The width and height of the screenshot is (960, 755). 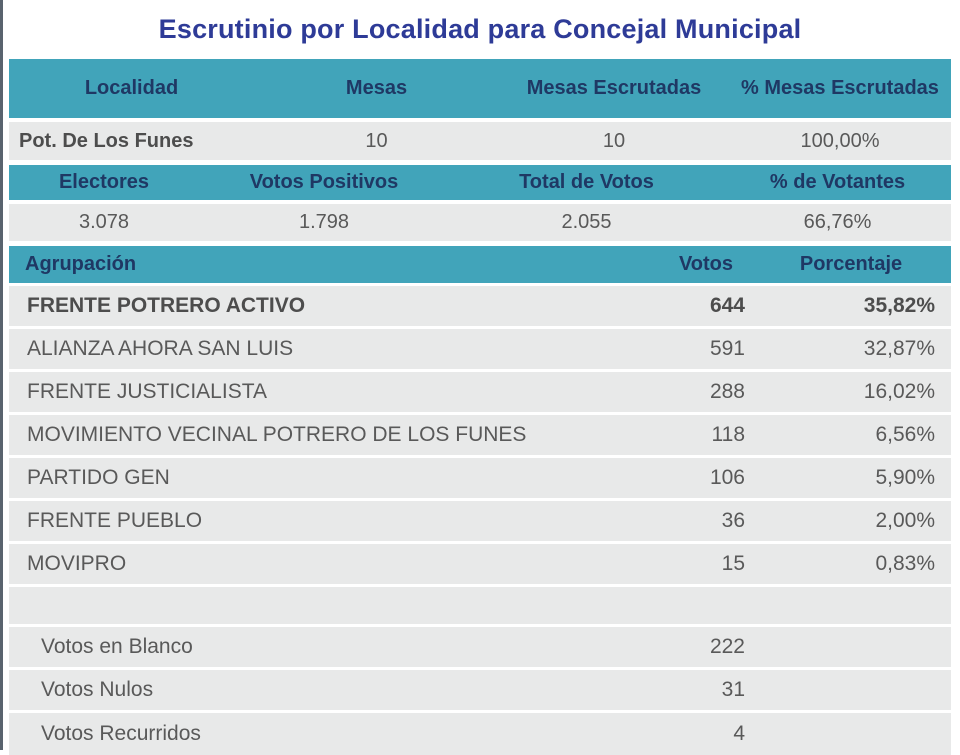 What do you see at coordinates (905, 477) in the screenshot?
I see `party-percentage: 5,90%` at bounding box center [905, 477].